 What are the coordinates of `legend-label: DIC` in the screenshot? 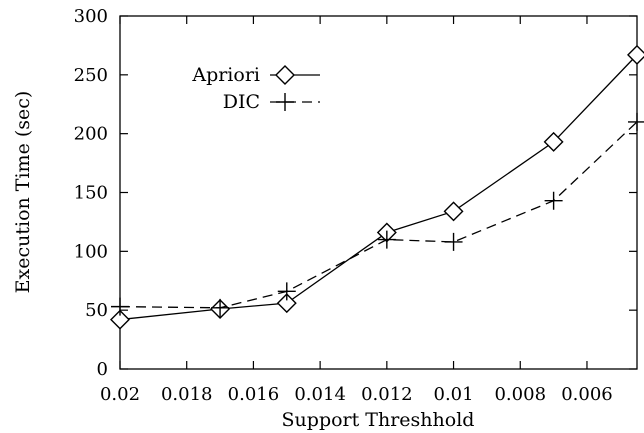 It's located at (241, 102).